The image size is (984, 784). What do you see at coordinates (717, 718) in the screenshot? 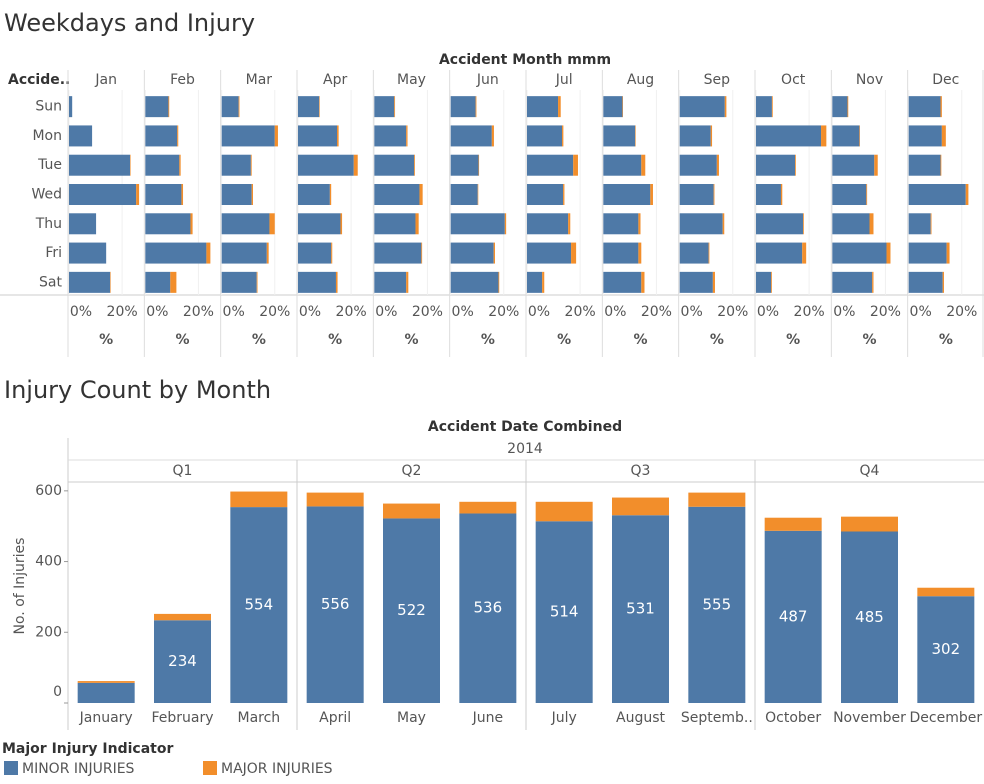
I see `x-tick-label: Septemb..` at bounding box center [717, 718].